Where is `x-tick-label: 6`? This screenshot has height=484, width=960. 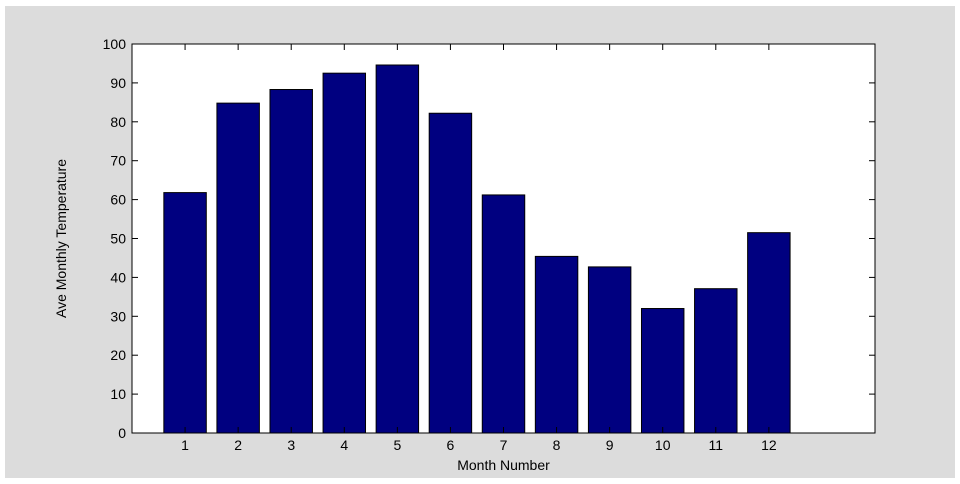
x-tick-label: 6 is located at coordinates (451, 445).